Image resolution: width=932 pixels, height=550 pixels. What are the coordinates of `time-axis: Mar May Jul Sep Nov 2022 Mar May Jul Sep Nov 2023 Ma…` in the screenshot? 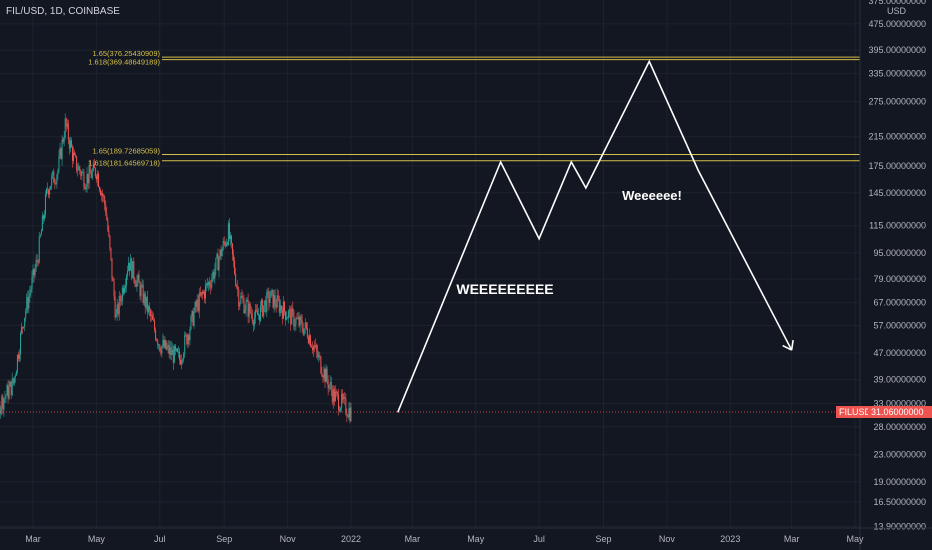 It's located at (466, 535).